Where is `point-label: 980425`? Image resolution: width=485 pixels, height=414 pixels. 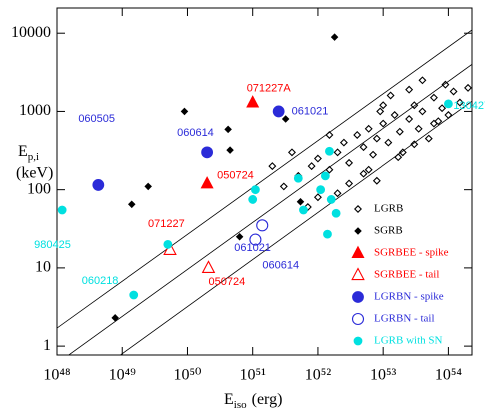 point-label: 980425 is located at coordinates (52, 245).